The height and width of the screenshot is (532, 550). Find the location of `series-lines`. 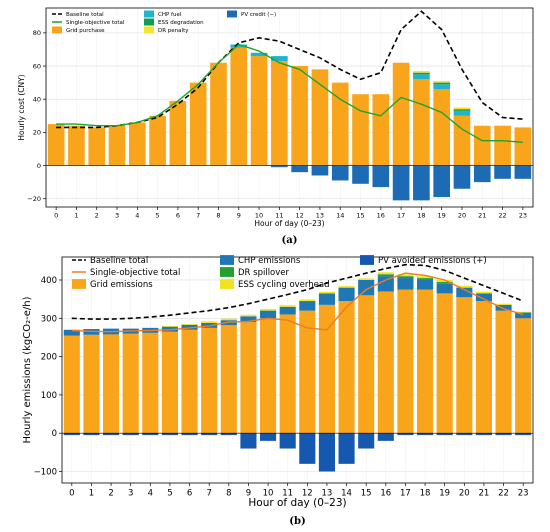

series-lines is located at coordinates (297, 298).